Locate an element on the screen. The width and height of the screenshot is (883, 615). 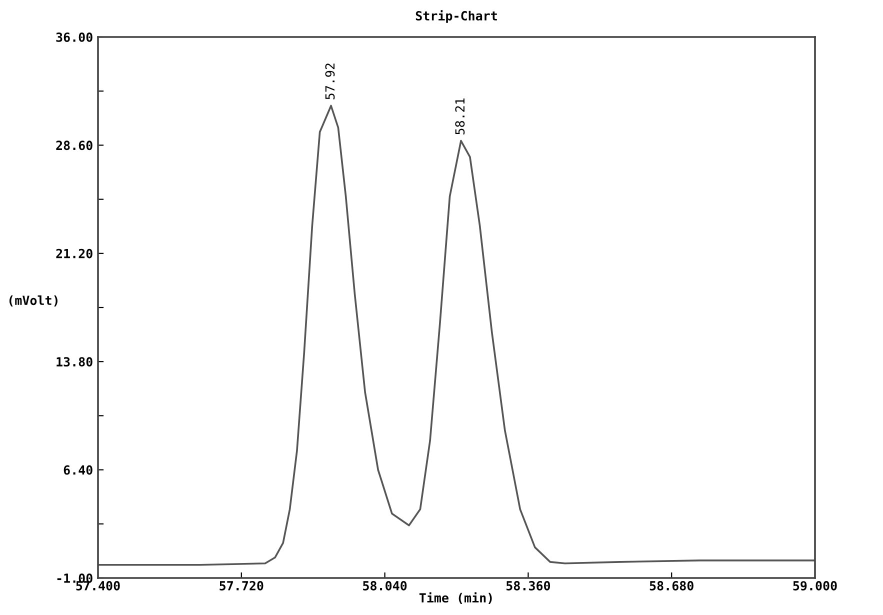
x-tick-label: 57.720 is located at coordinates (242, 585).